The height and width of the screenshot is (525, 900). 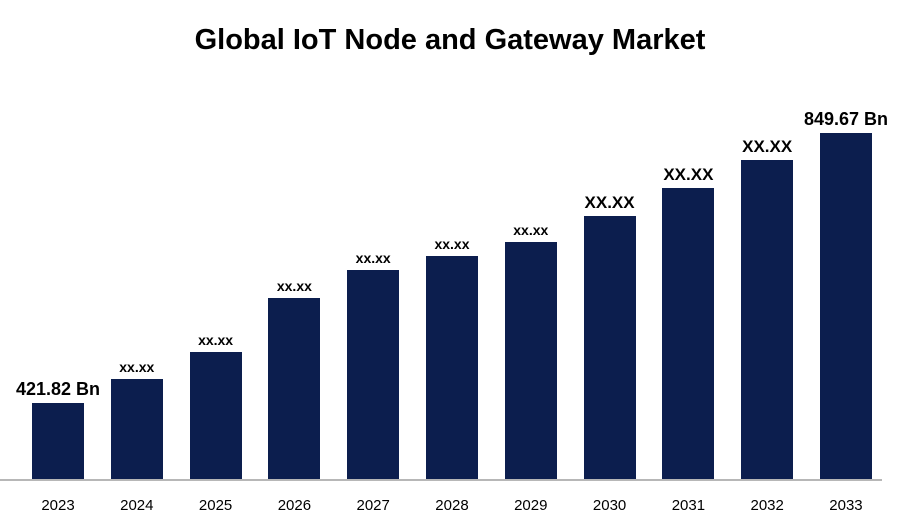 I want to click on x-axis-tick-label: 2023, so click(x=58, y=505).